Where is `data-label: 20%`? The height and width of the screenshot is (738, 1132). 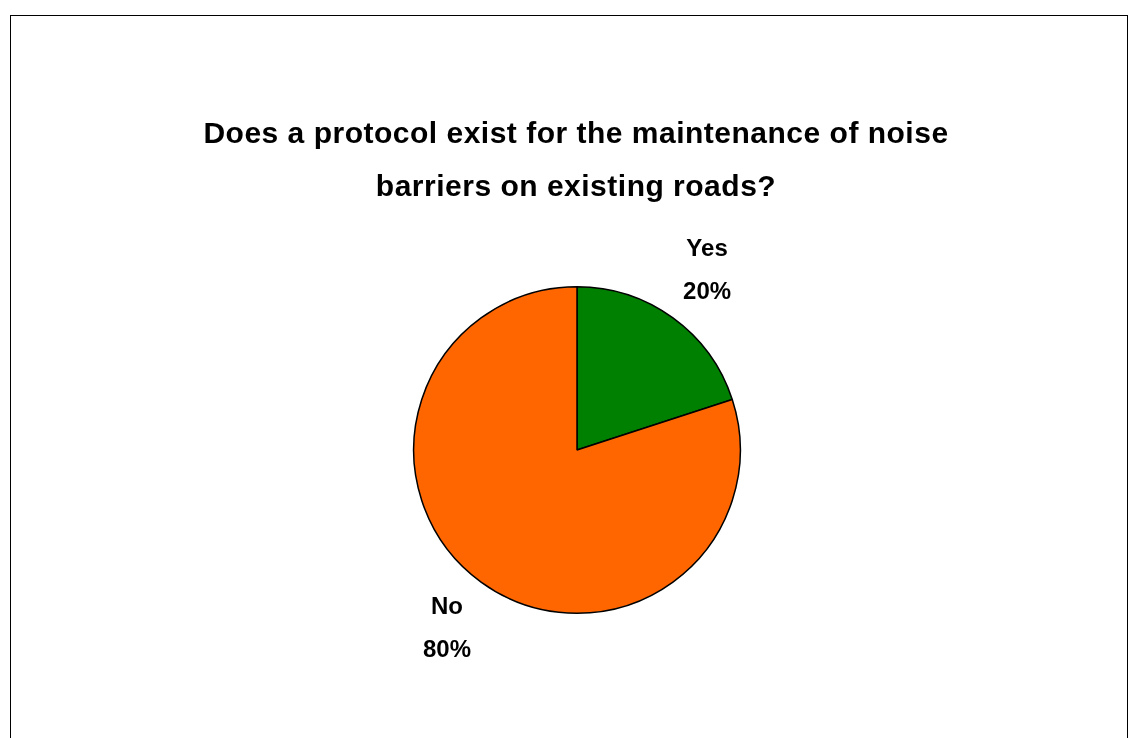
data-label: 20% is located at coordinates (707, 291).